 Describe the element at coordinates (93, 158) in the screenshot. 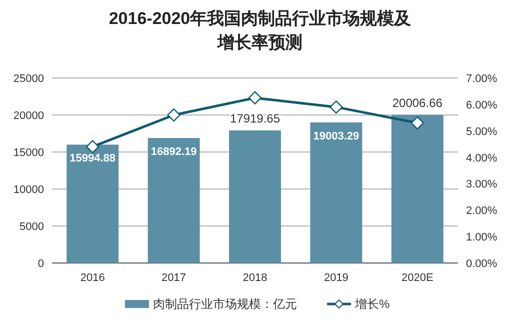

I see `data-label: 15994.88` at that location.